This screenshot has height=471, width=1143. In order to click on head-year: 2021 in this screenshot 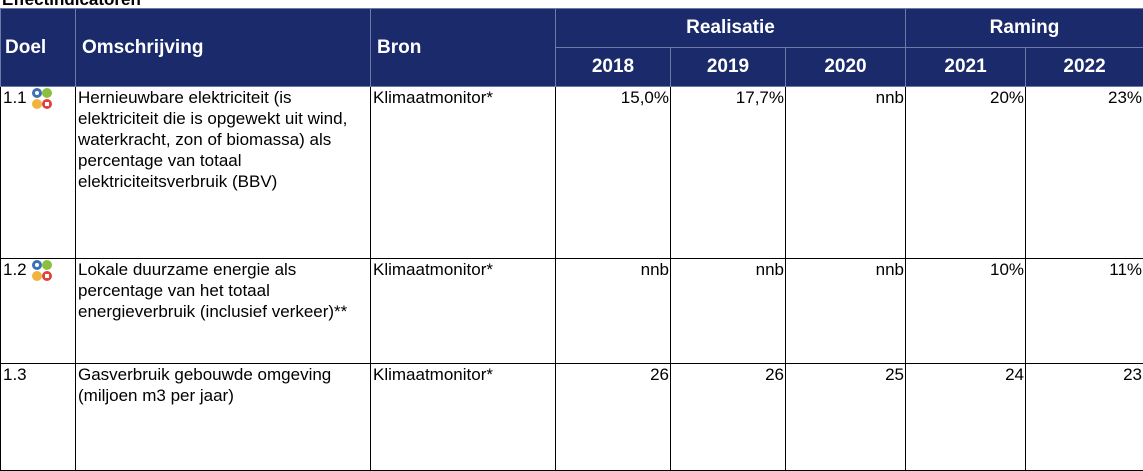, I will do `click(966, 67)`.